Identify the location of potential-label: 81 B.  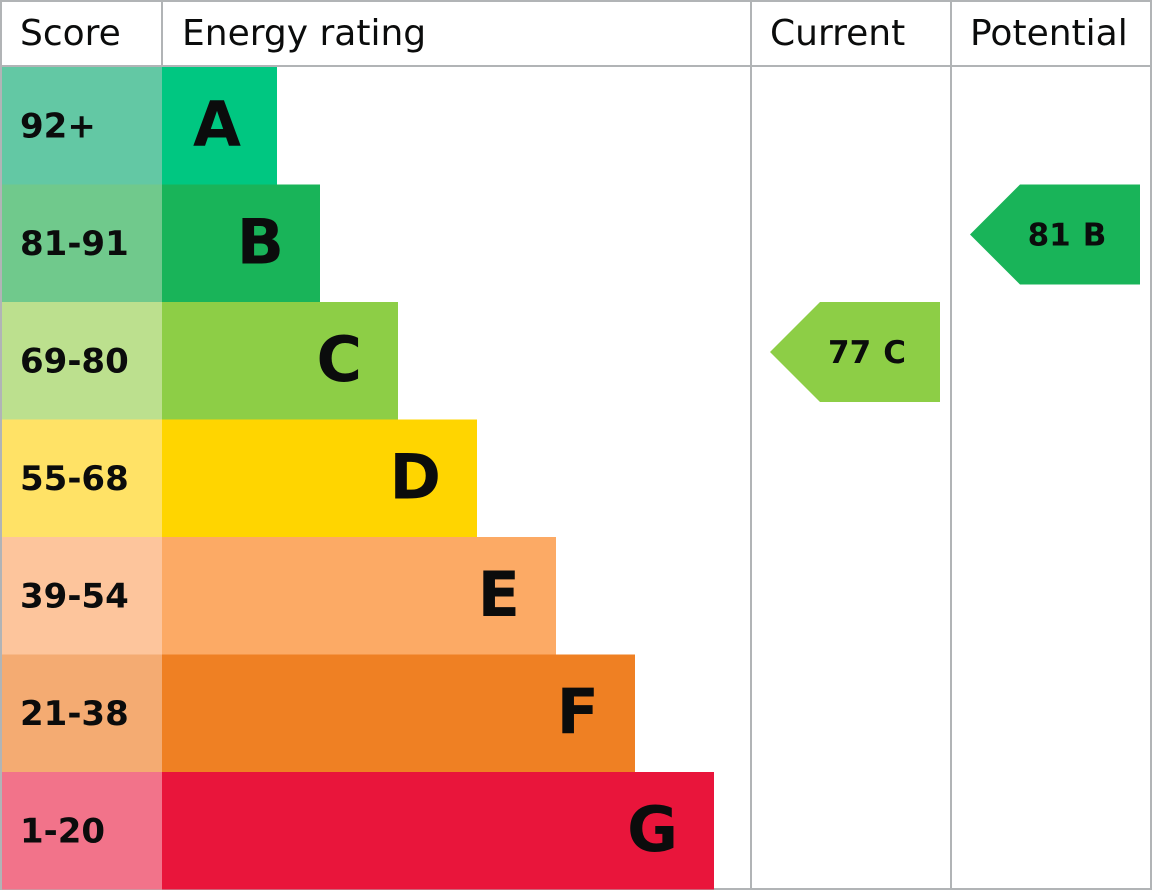
(1067, 235).